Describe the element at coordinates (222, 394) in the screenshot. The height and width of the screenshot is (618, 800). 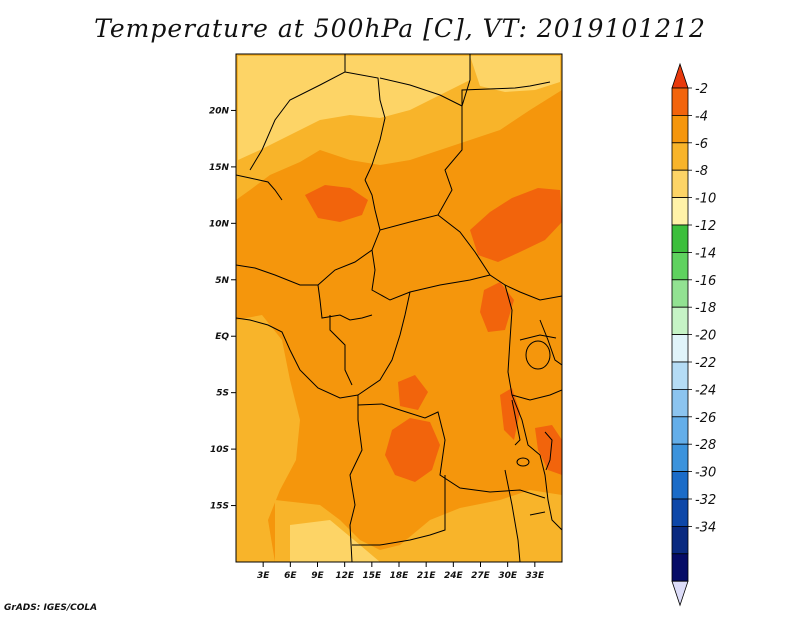
I see `lat-tick-label: 5S` at that location.